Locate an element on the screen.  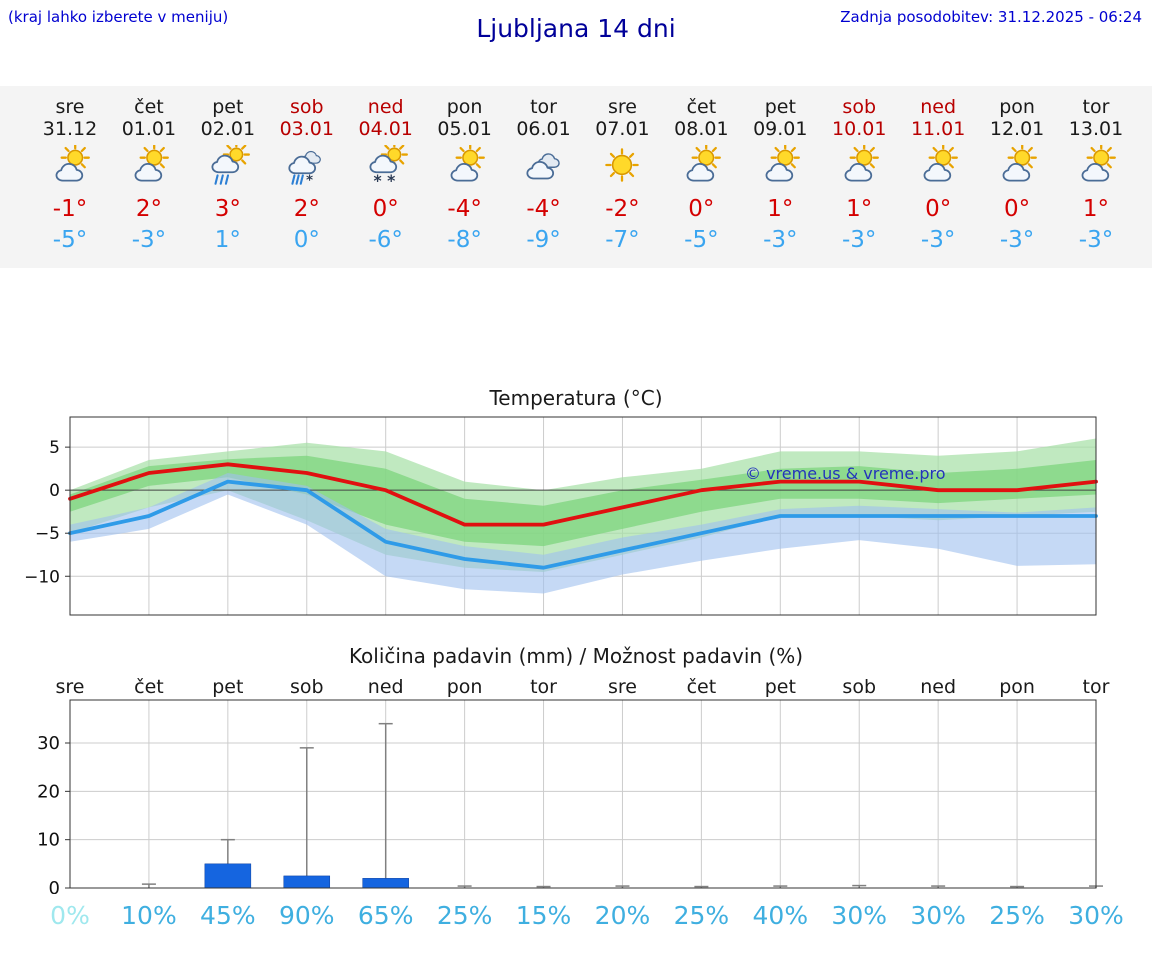
snow-icon: * * is located at coordinates (388, 165).